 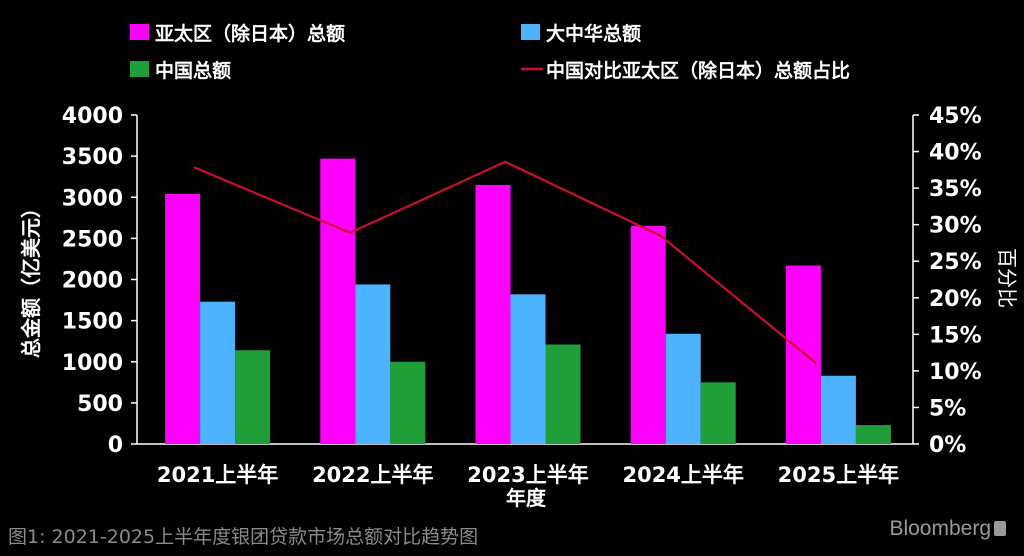 What do you see at coordinates (92, 157) in the screenshot?
I see `y-tick-label: 3500` at bounding box center [92, 157].